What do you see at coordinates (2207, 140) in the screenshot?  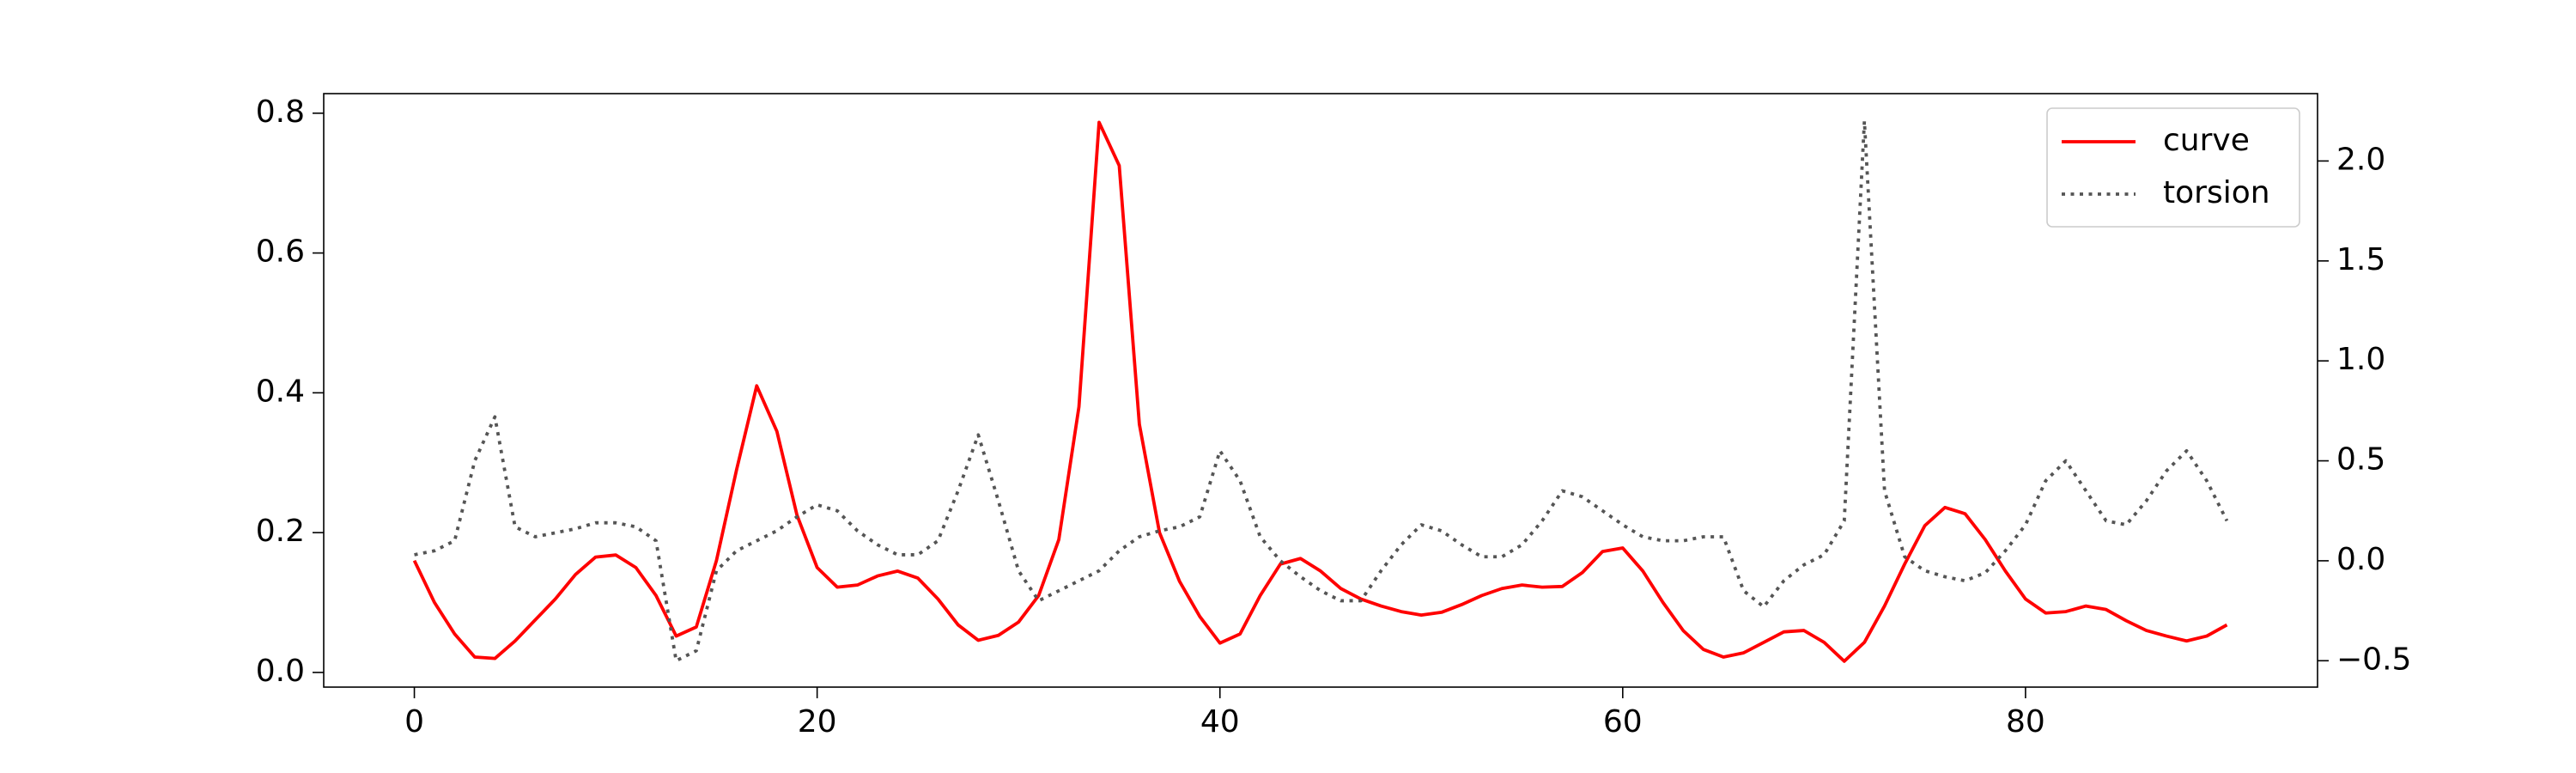 I see `legend-label: curve` at bounding box center [2207, 140].